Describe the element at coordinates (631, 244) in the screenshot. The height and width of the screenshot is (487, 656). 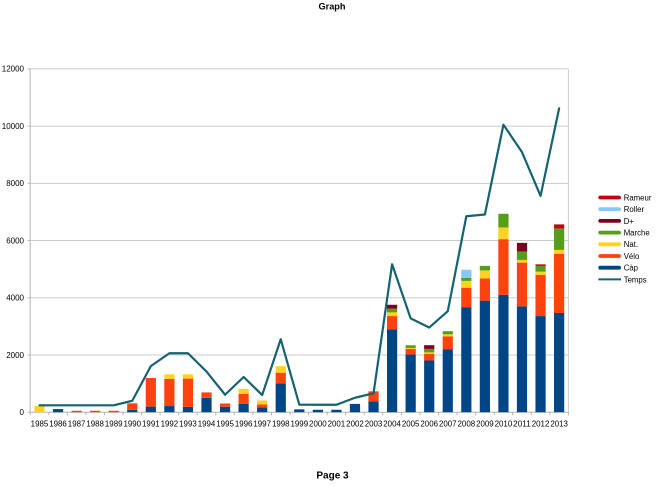
I see `svg-text: Nat.` at that location.